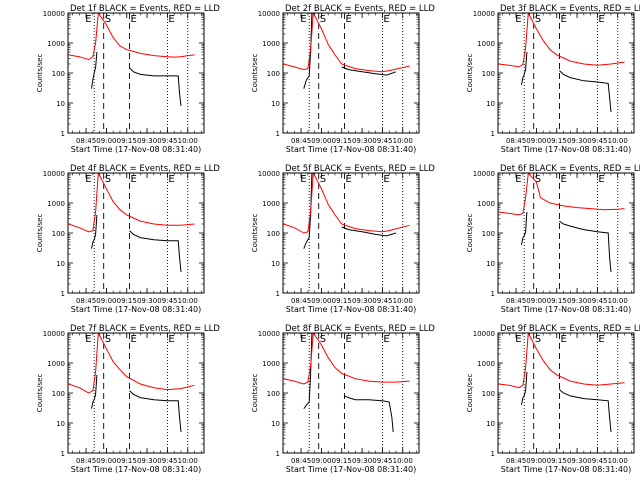  I want to click on panel-title: Det 3f BLACK = Events, RED = LLD, so click(570, 9).